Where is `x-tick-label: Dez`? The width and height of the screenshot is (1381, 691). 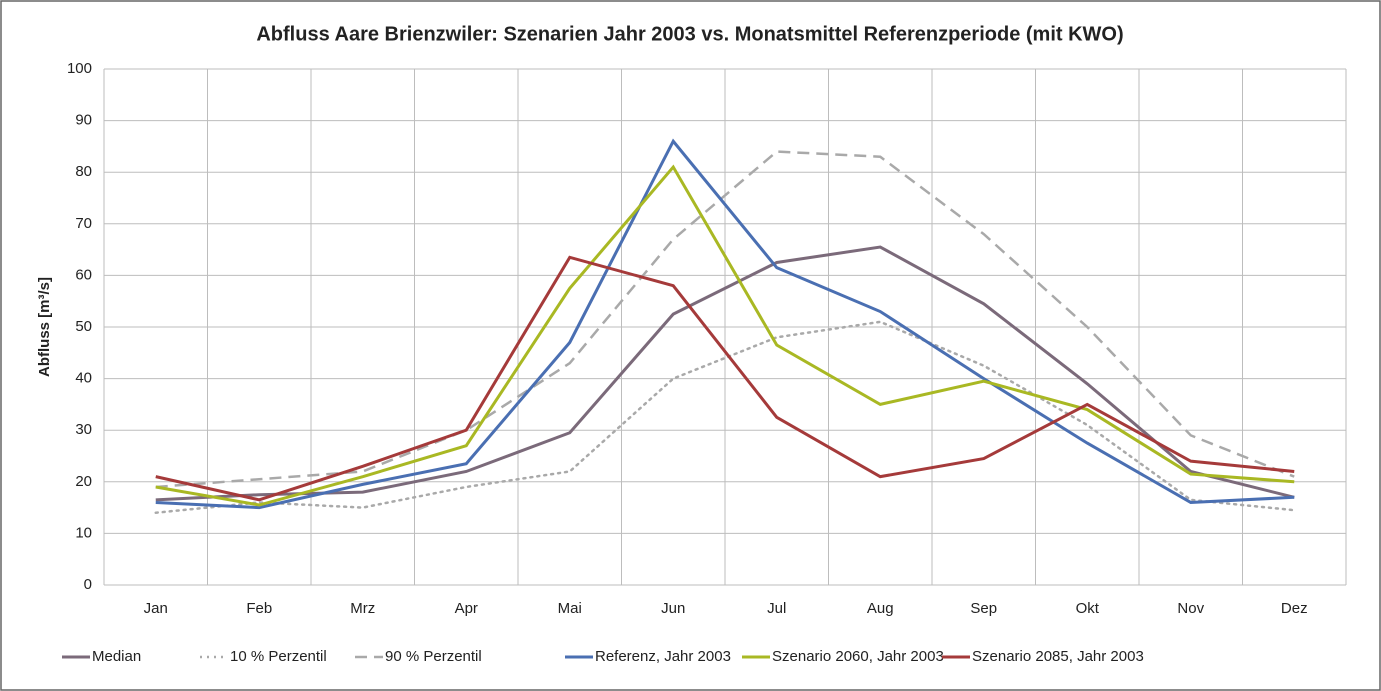
x-tick-label: Dez is located at coordinates (1294, 608).